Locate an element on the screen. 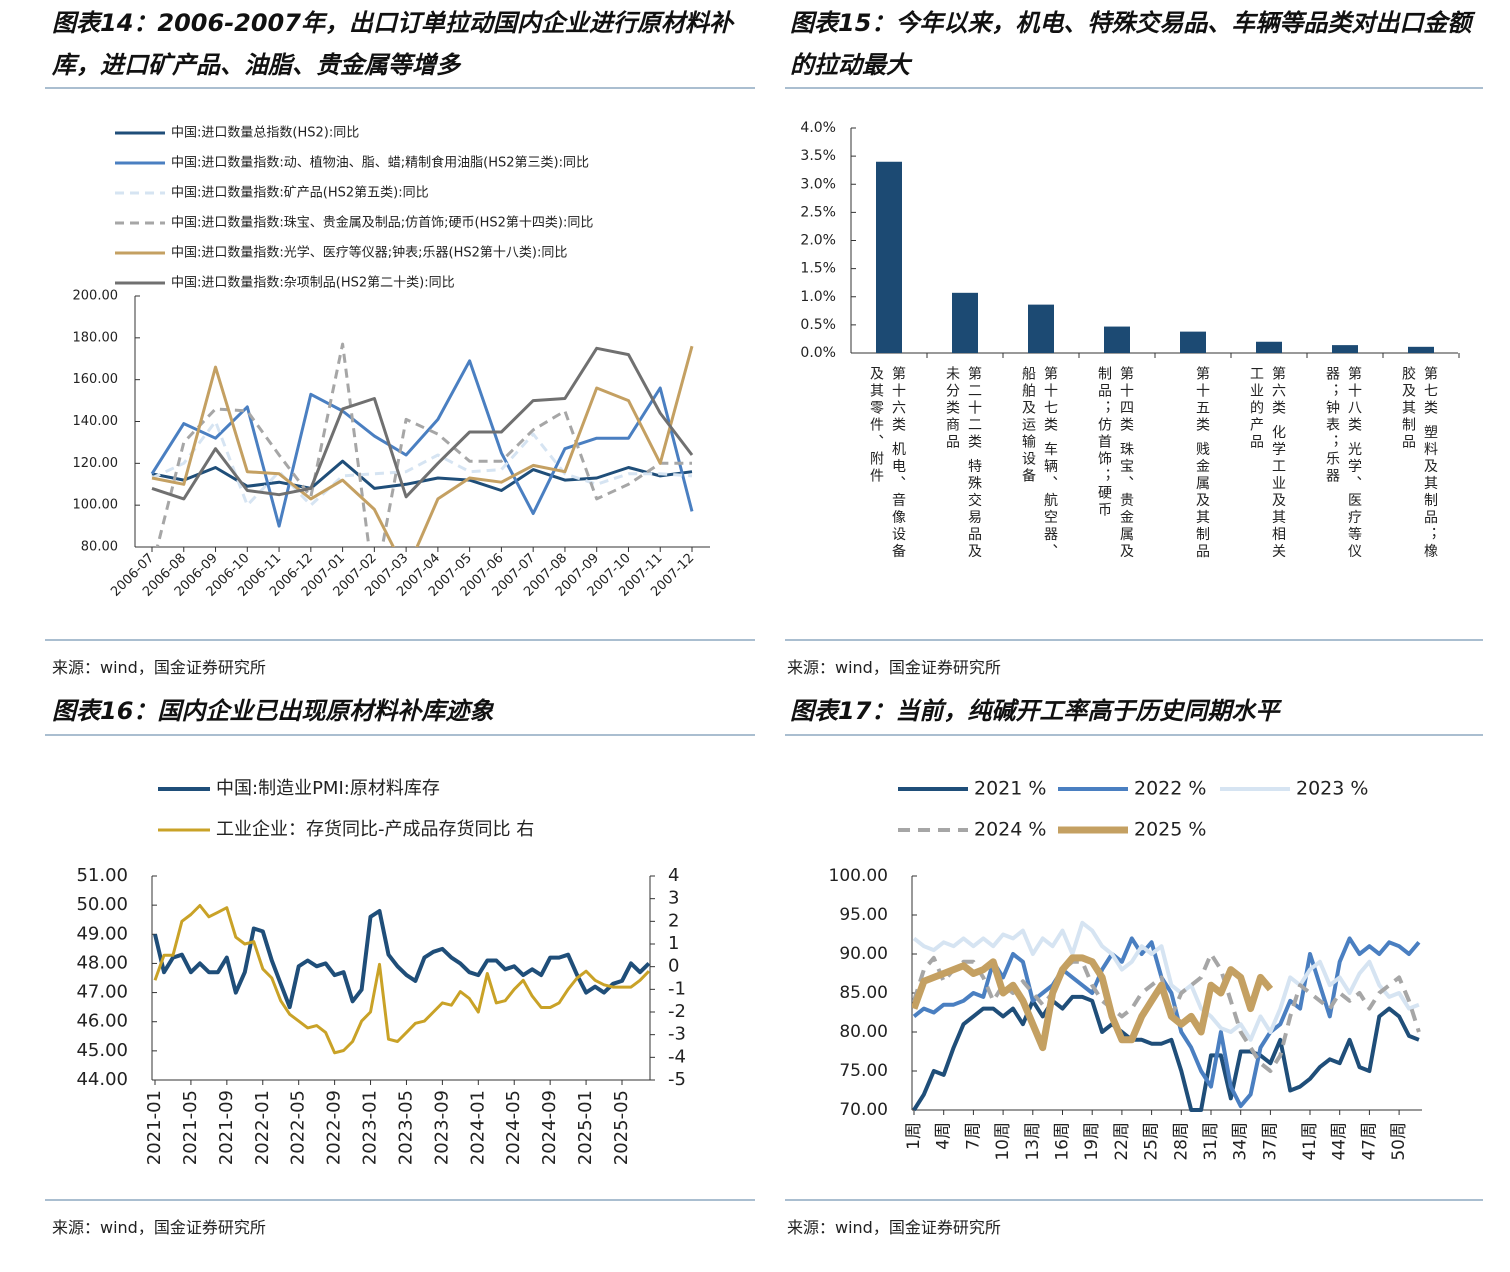 The height and width of the screenshot is (1272, 1510). y-tick-label: 95.00 is located at coordinates (863, 915).